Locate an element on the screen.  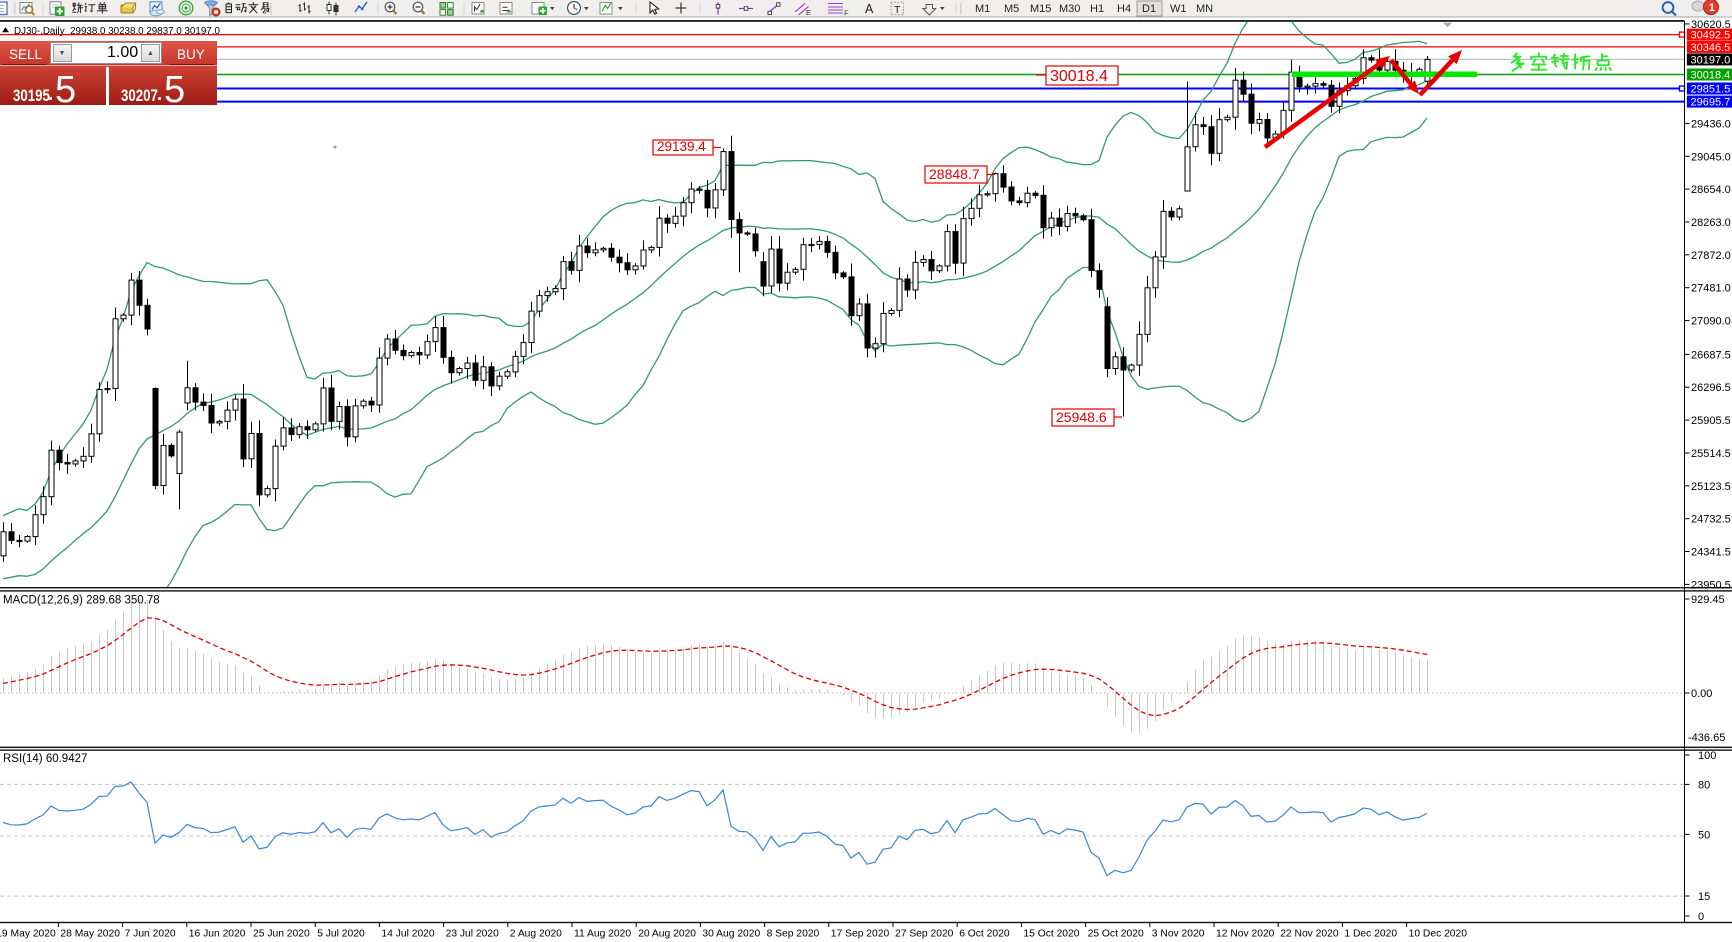
svg-text: 28 May 2020 is located at coordinates (90, 934).